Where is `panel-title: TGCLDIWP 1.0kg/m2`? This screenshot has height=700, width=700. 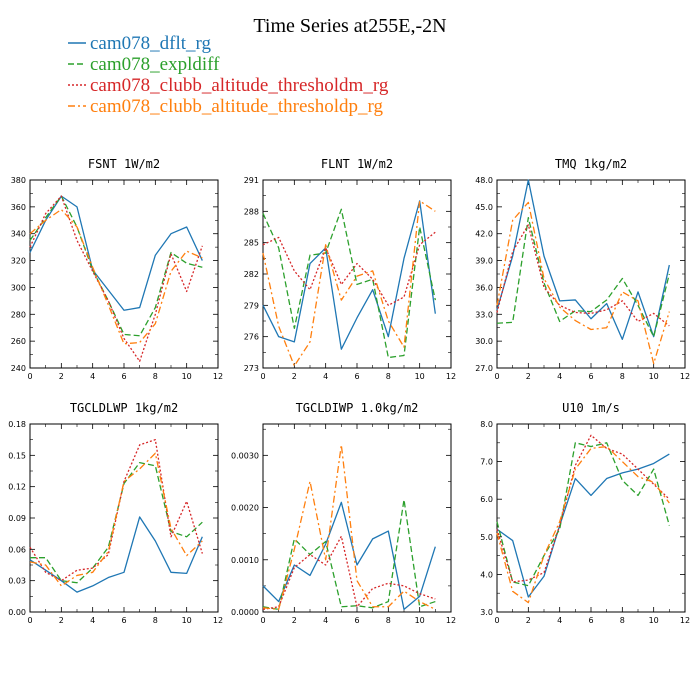 panel-title: TGCLDIWP 1.0kg/m2 is located at coordinates (357, 408).